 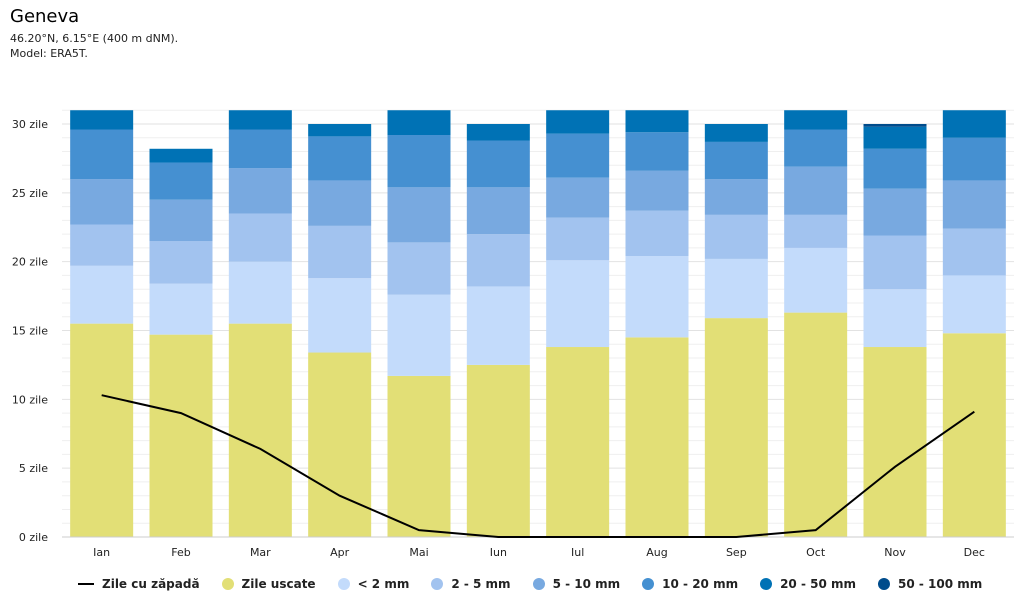 I want to click on legend-label: 50 - 100 mm, so click(x=940, y=584).